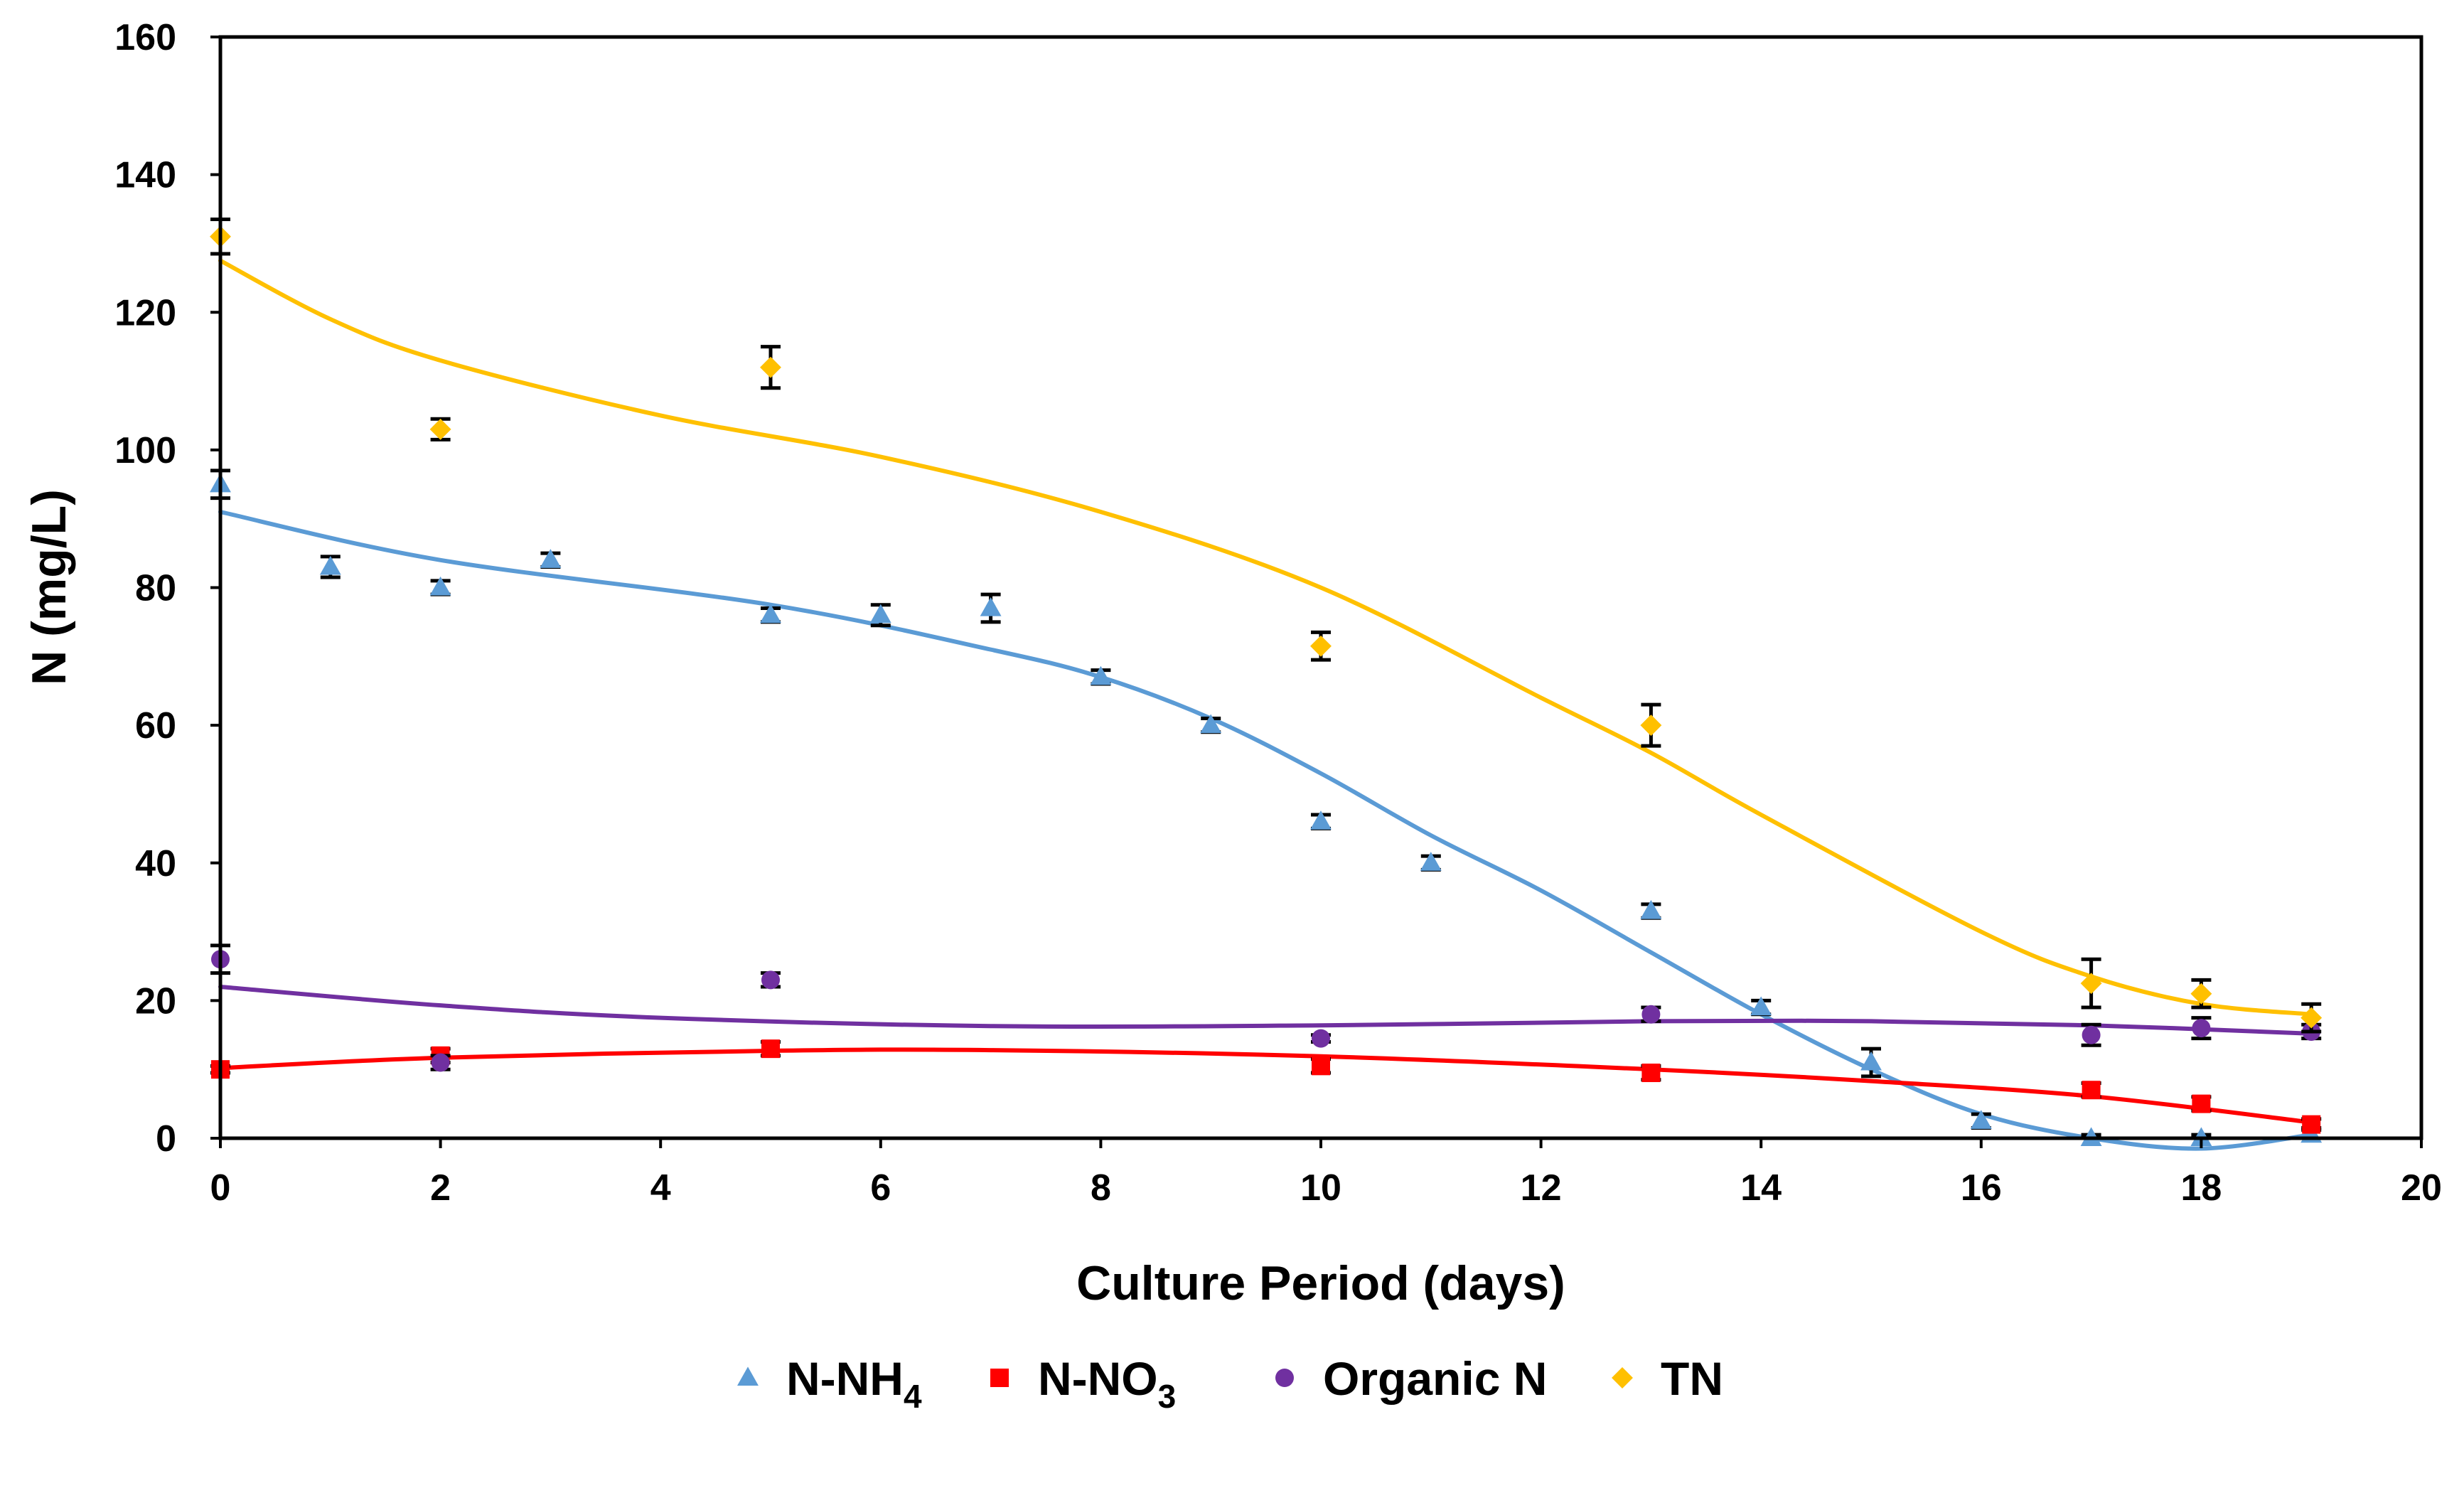  What do you see at coordinates (1230, 1384) in the screenshot?
I see `legend: N-NH4 N-NO3 Organic N TN` at bounding box center [1230, 1384].